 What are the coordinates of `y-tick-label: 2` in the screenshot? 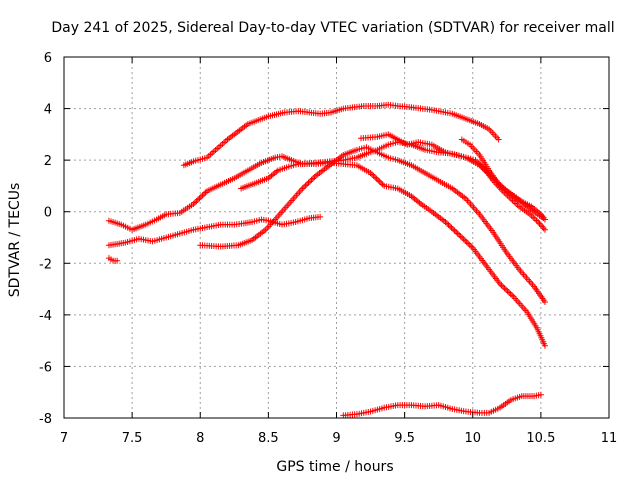 It's located at (48, 161).